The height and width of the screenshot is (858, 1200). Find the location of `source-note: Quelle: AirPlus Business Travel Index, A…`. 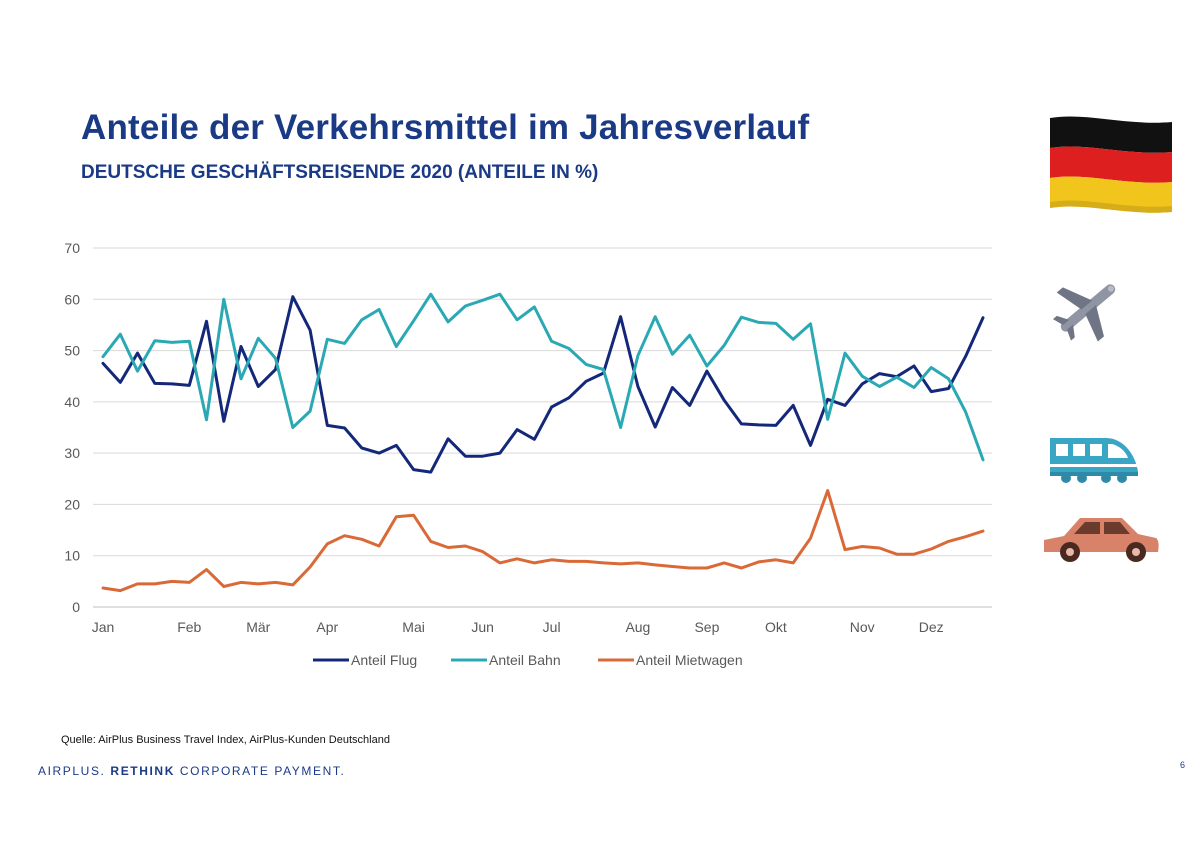

source-note: Quelle: AirPlus Business Travel Index, A… is located at coordinates (225, 740).